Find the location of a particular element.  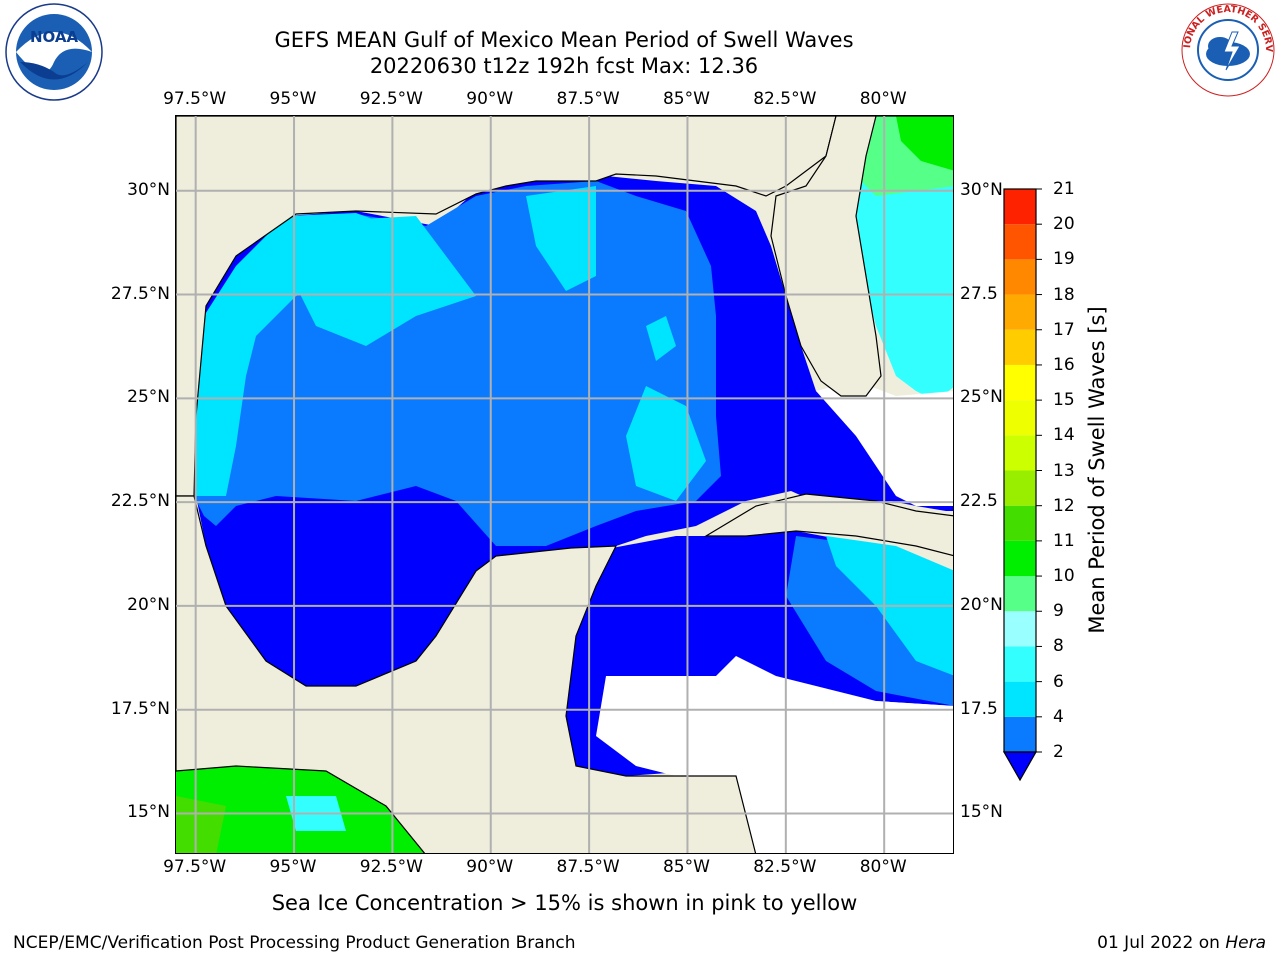

lon-label-top: 95°W is located at coordinates (293, 99).